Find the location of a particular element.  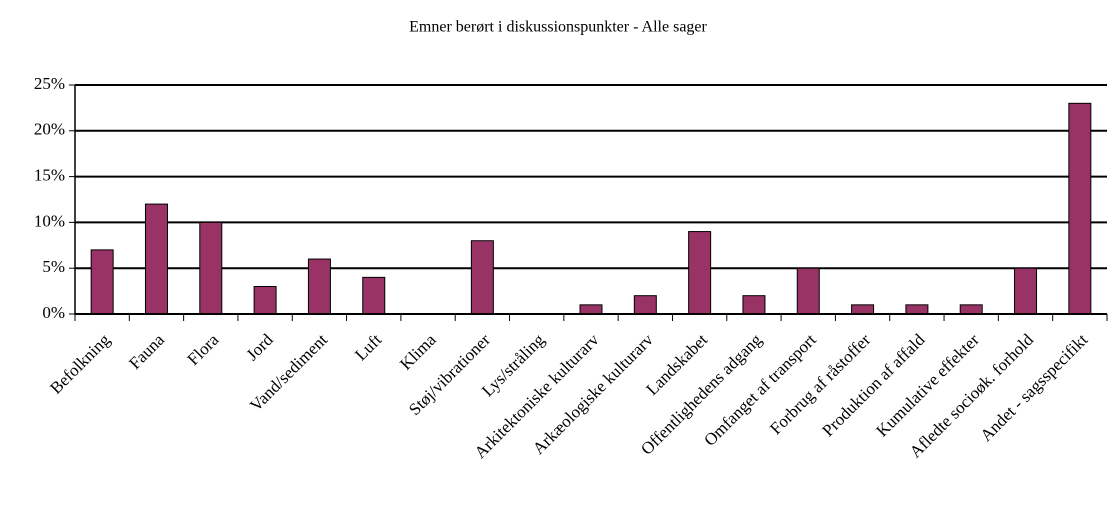

x-tick-label: Kumulative effekter is located at coordinates (927, 385).